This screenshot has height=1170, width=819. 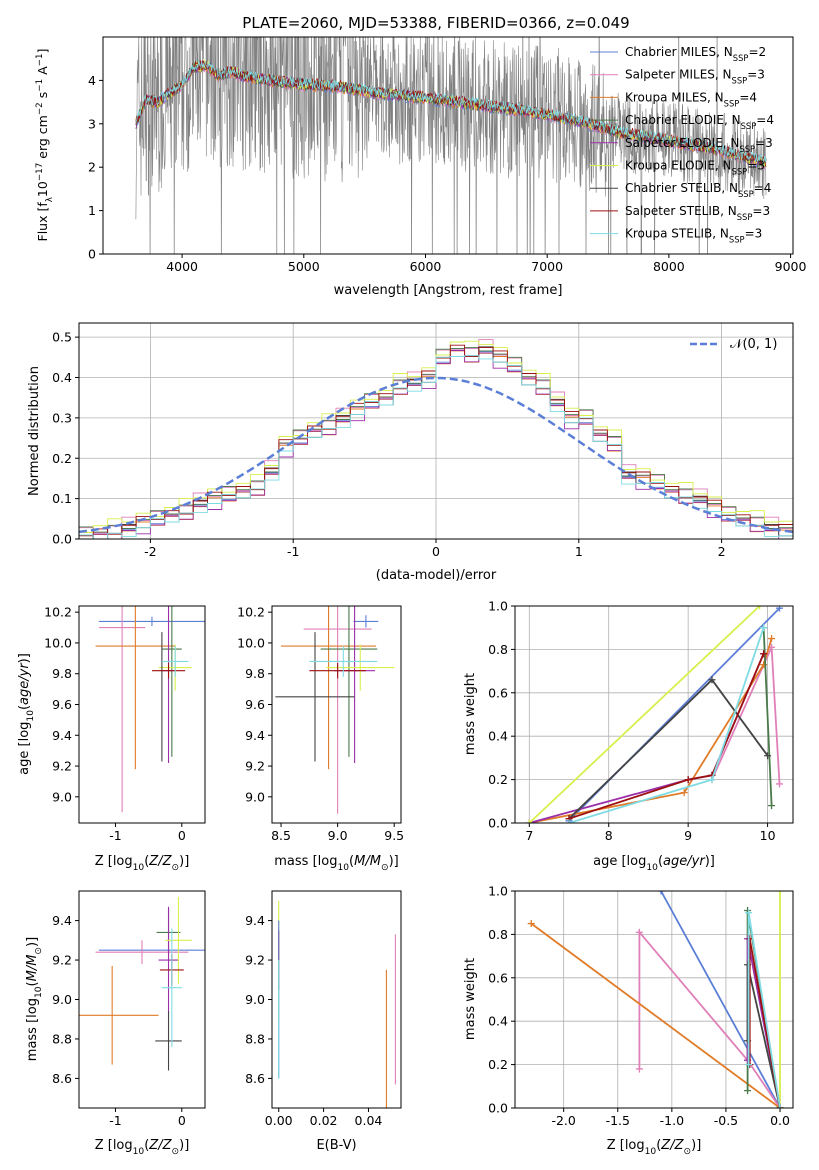 What do you see at coordinates (34, 431) in the screenshot?
I see `residuals-ylabel: Normed distribution` at bounding box center [34, 431].